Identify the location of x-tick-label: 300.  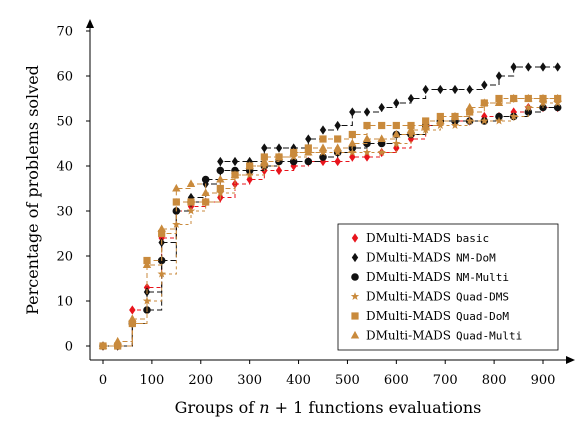
(249, 380).